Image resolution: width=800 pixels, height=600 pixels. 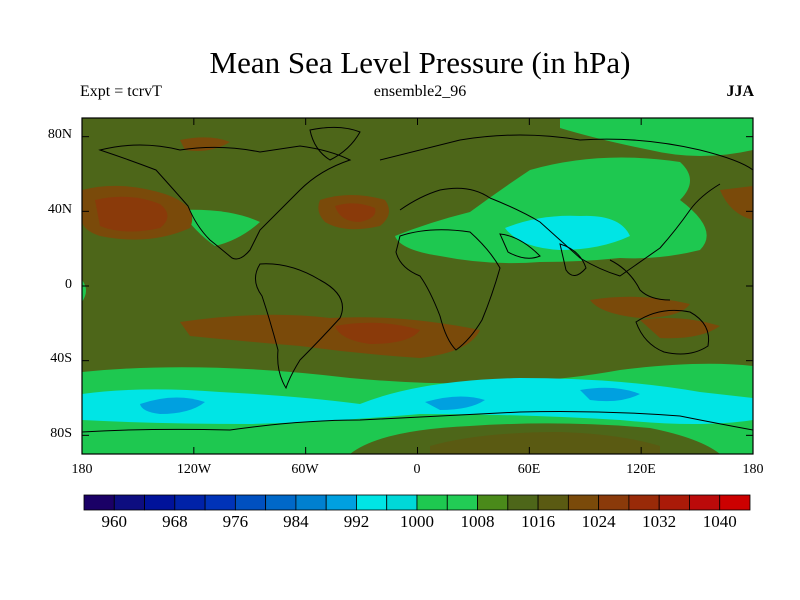 What do you see at coordinates (719, 521) in the screenshot?
I see `colorbar-label: 1040` at bounding box center [719, 521].